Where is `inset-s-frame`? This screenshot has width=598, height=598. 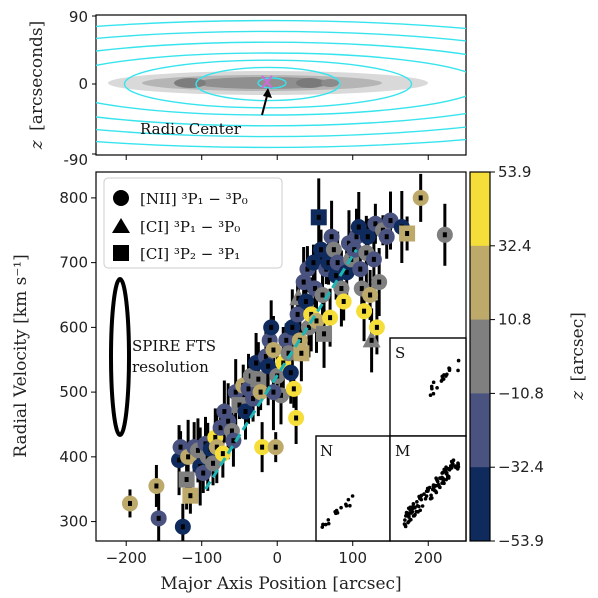 inset-s-frame is located at coordinates (428, 387).